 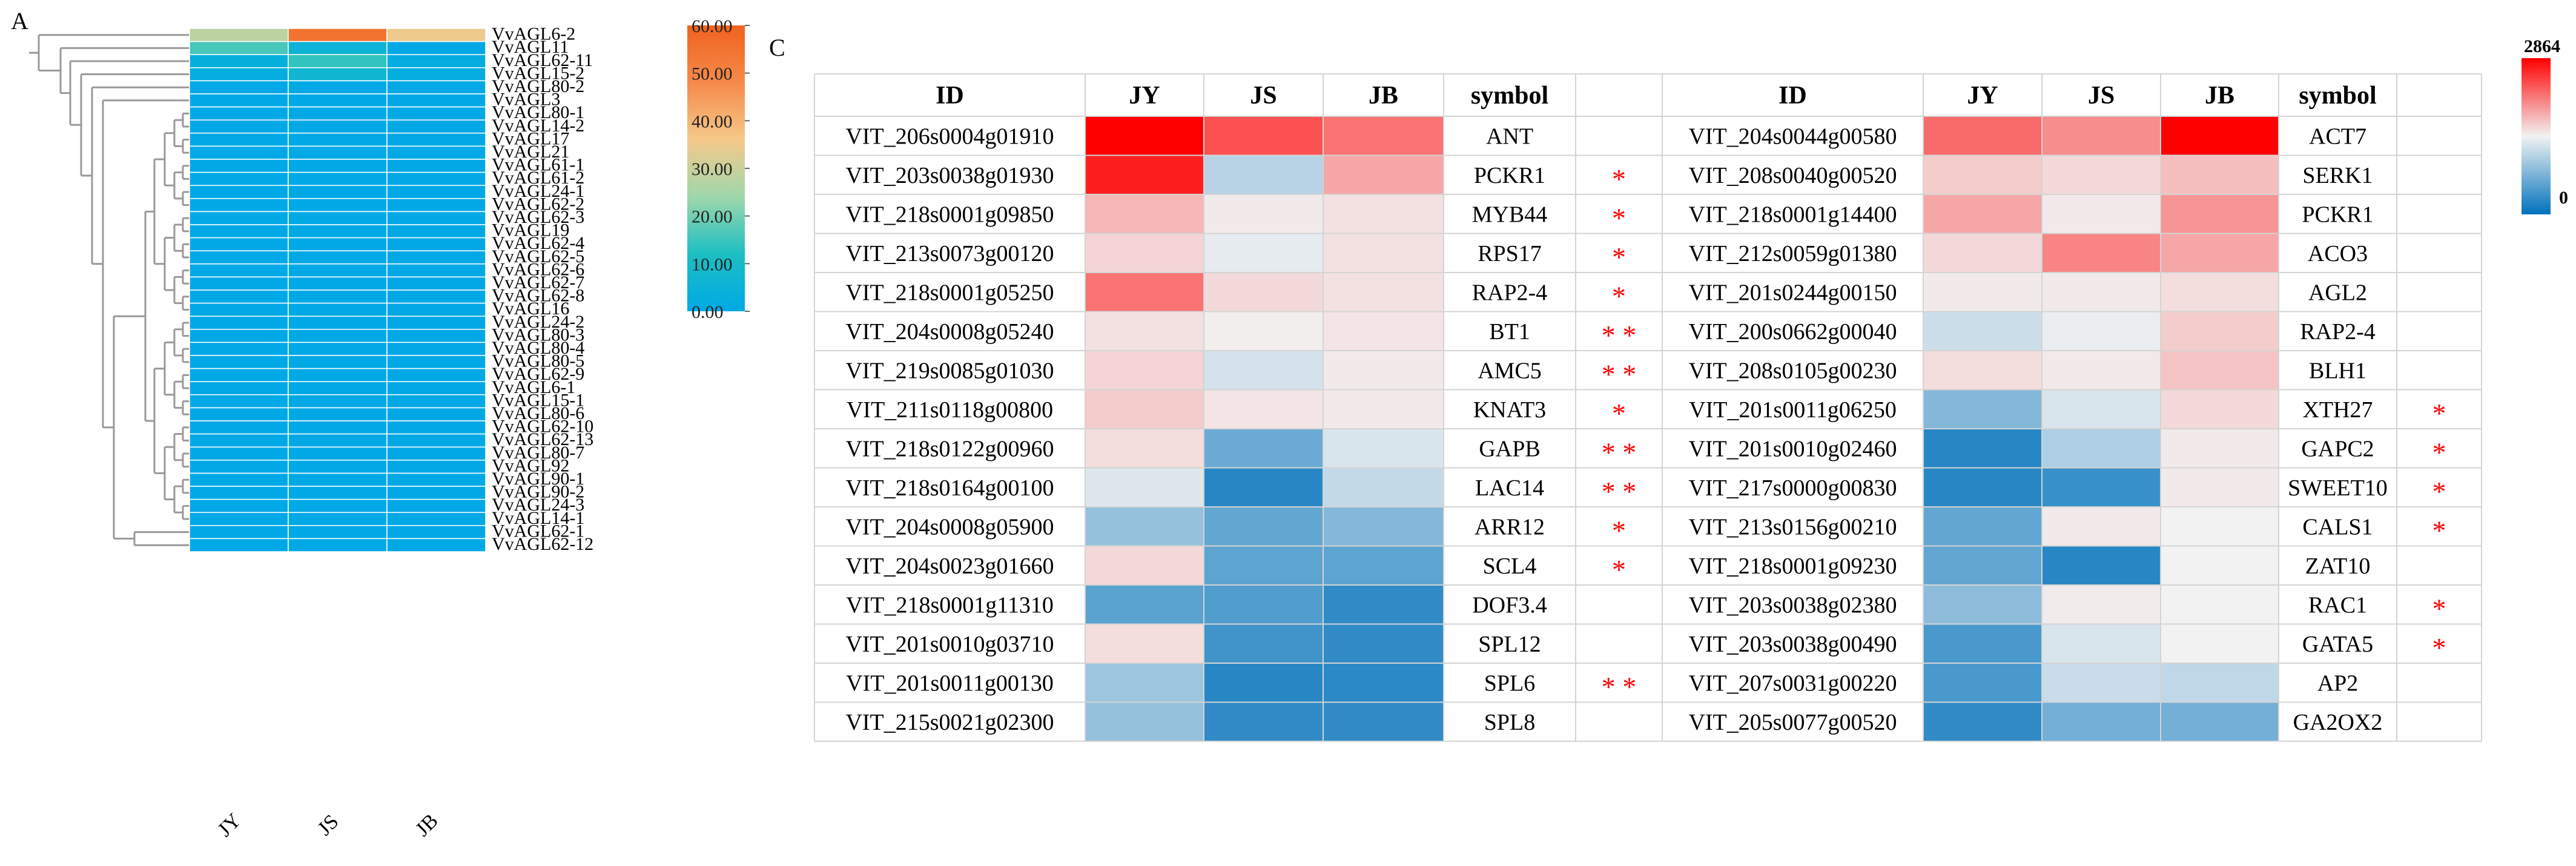 What do you see at coordinates (538, 400) in the screenshot?
I see `heatmap-a-row-label: VvAGL15-1` at bounding box center [538, 400].